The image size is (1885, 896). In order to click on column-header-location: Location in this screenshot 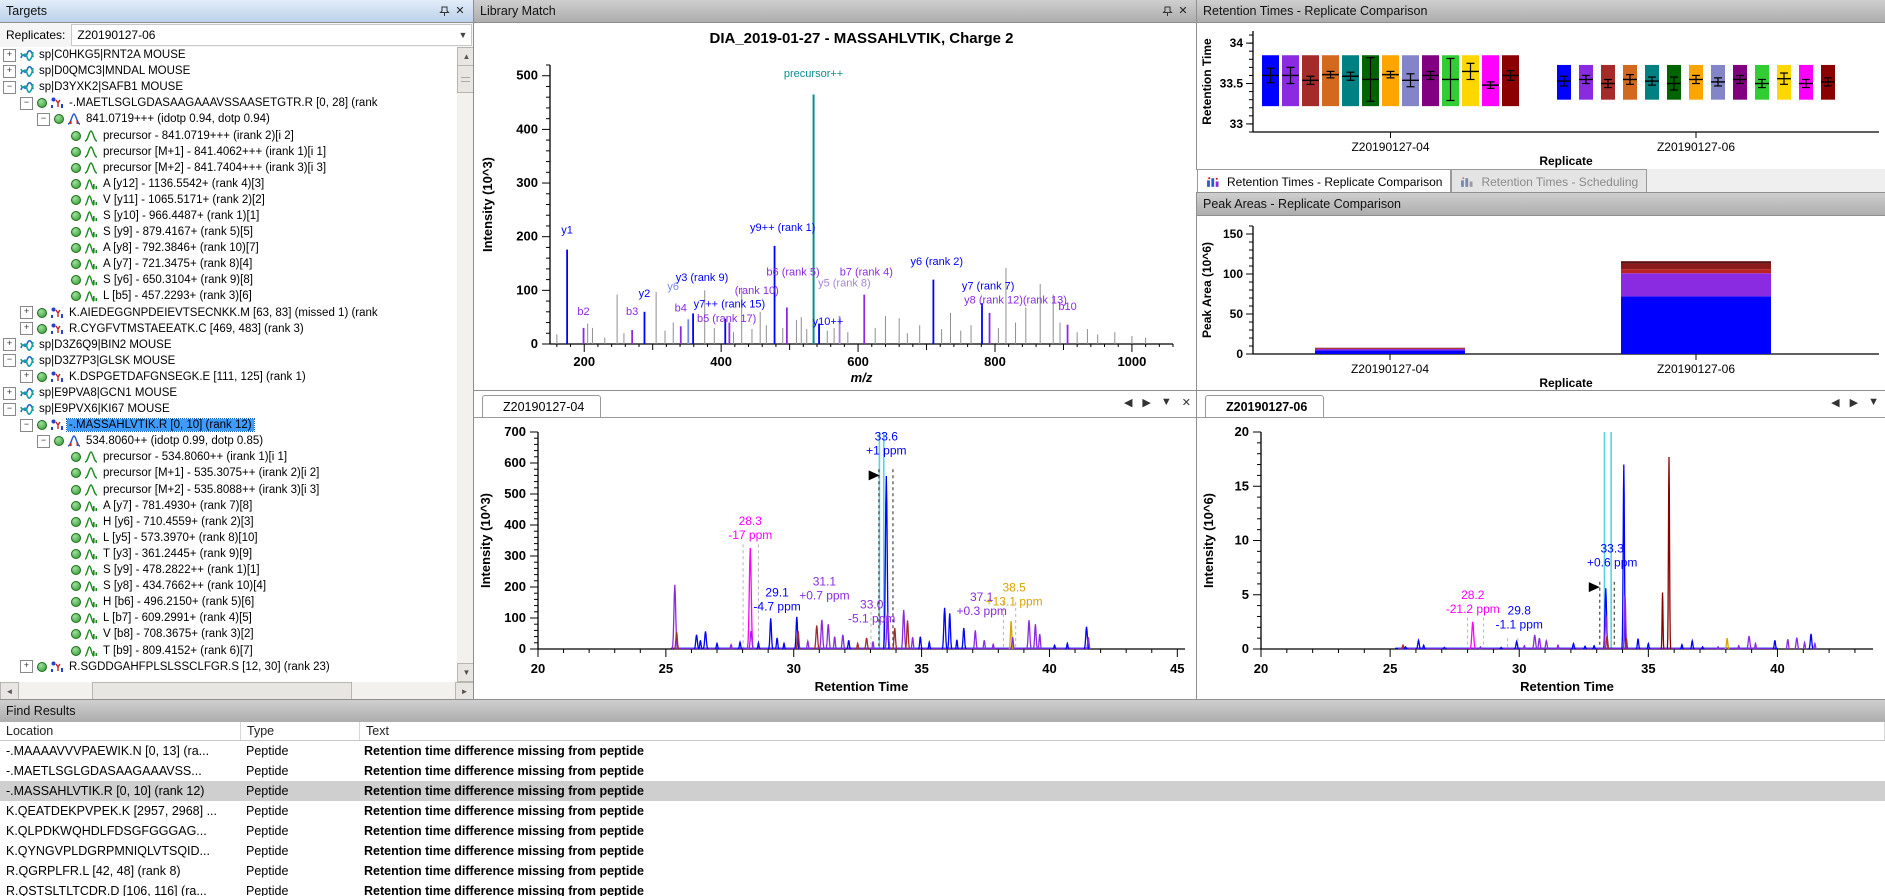, I will do `click(120, 731)`.